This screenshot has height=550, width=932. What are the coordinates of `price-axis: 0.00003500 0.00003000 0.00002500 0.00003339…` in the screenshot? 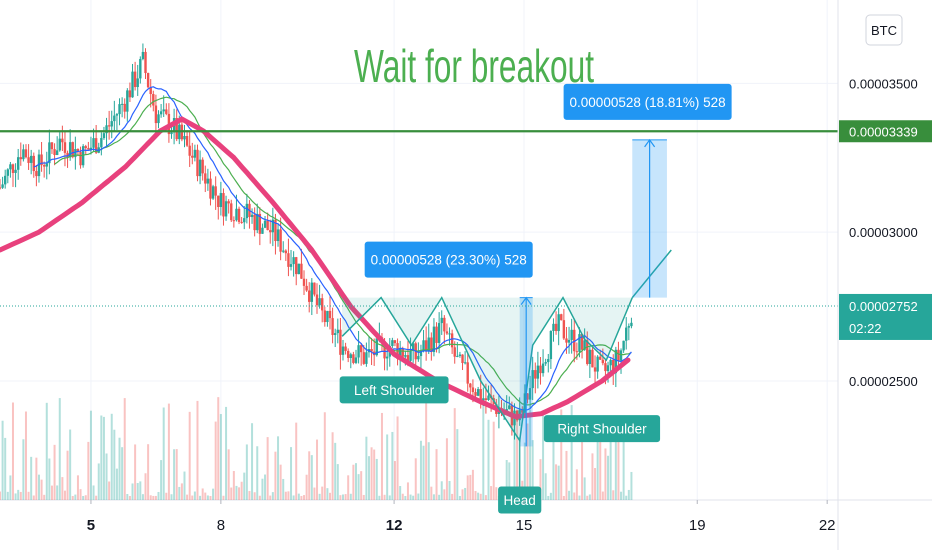 It's located at (884, 275).